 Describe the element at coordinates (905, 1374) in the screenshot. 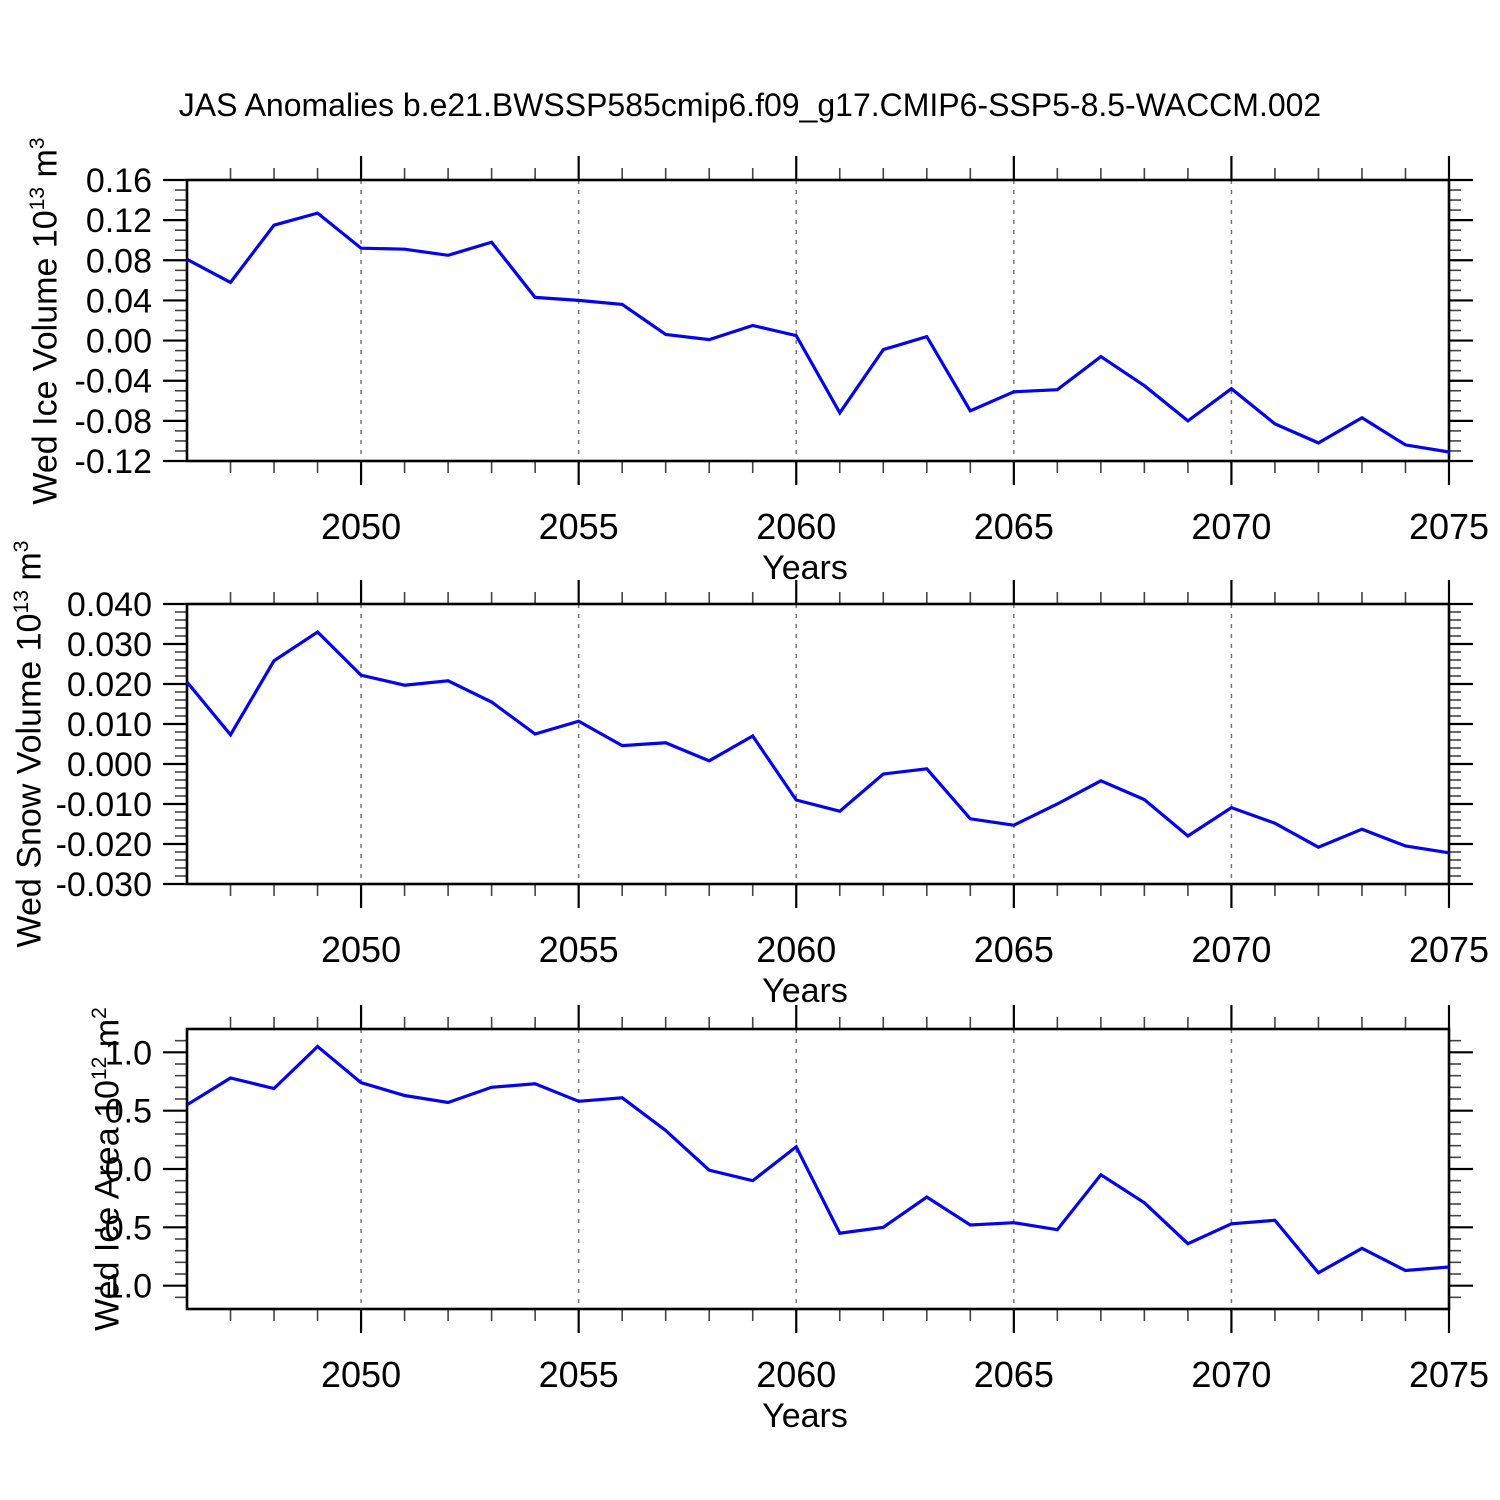

I see `panel-3-x-tick-labels: 2050 2055 2060 2065 2070 2075` at that location.